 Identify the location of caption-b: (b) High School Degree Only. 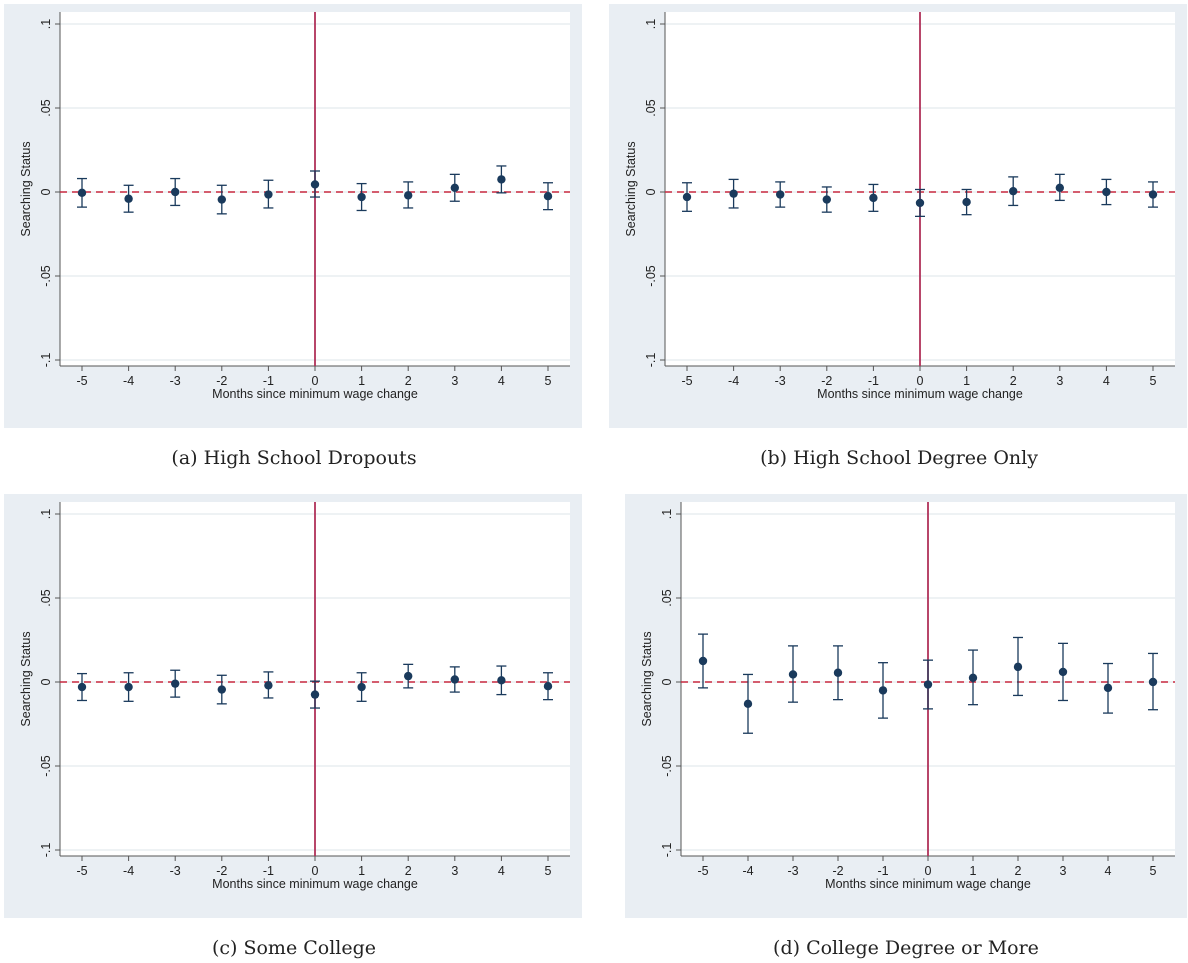
(899, 458).